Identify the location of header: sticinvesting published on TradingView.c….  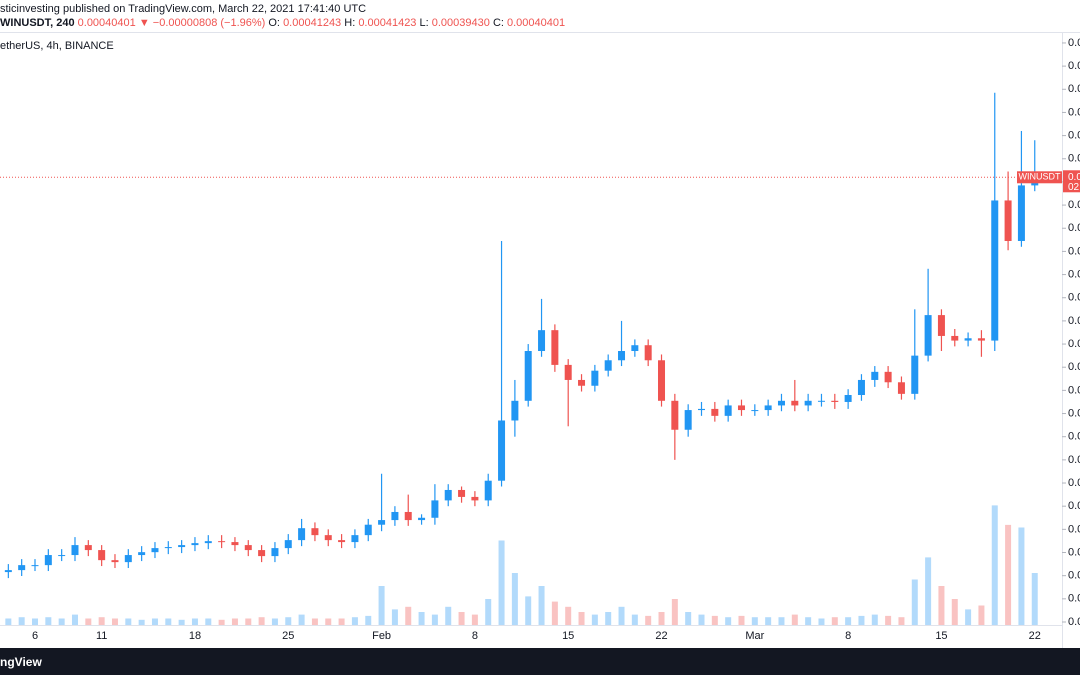
(540, 16).